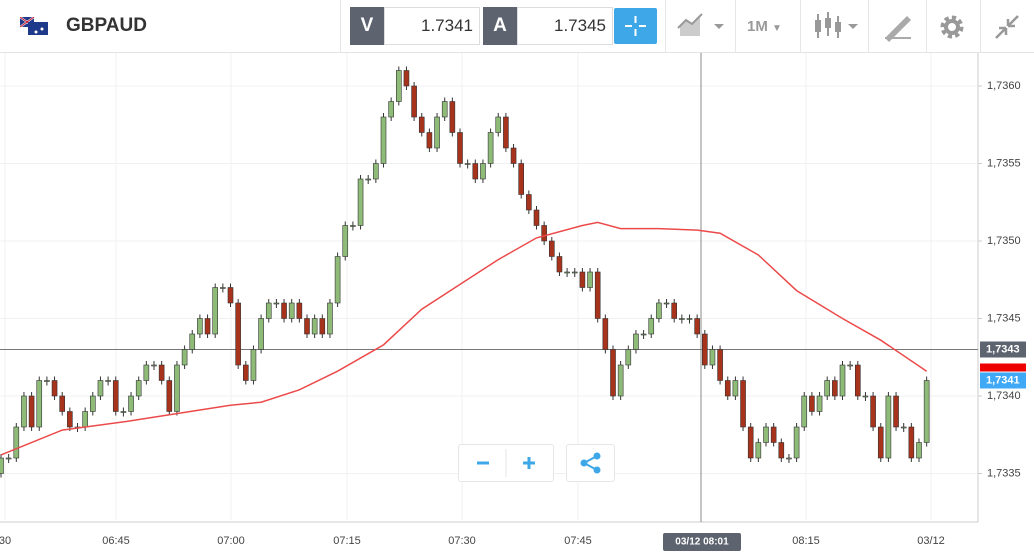 The image size is (1034, 555). Describe the element at coordinates (500, 26) in the screenshot. I see `ask-tag: A` at that location.